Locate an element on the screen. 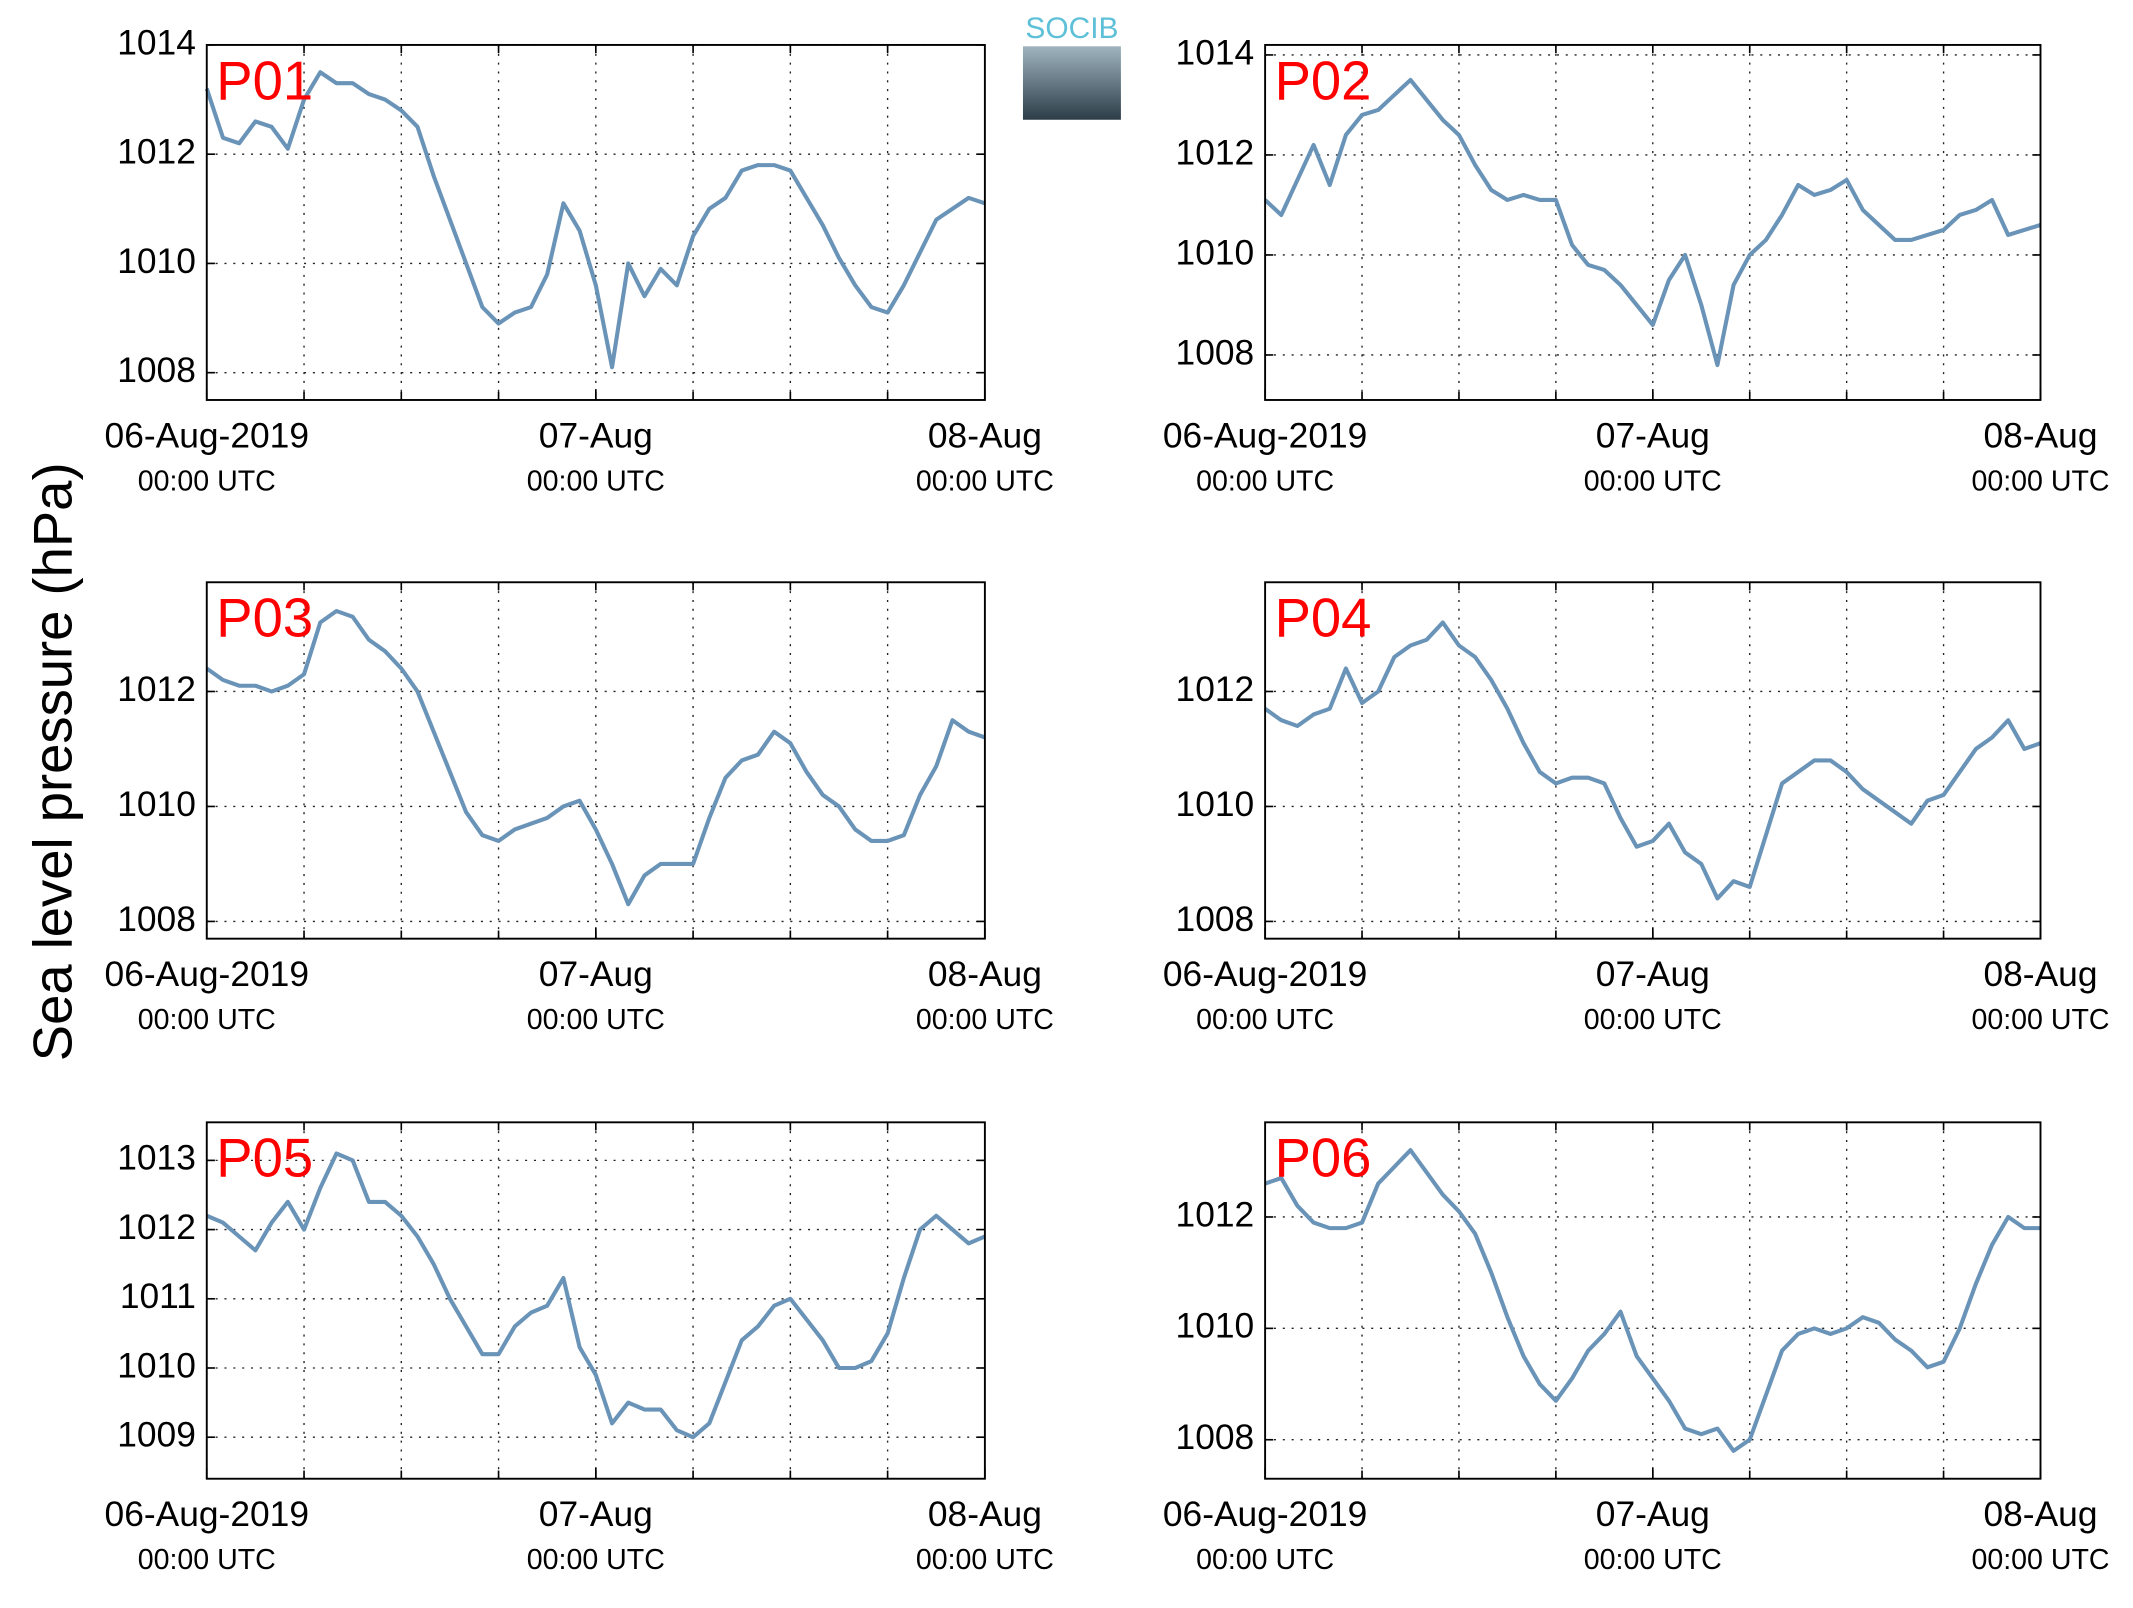  panel-title: P04 is located at coordinates (1323, 618).